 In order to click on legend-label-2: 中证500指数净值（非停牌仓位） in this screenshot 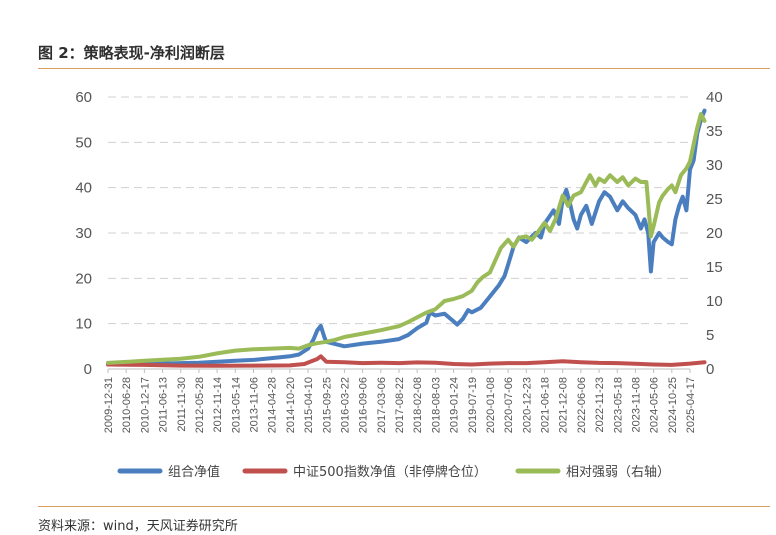, I will do `click(390, 472)`.